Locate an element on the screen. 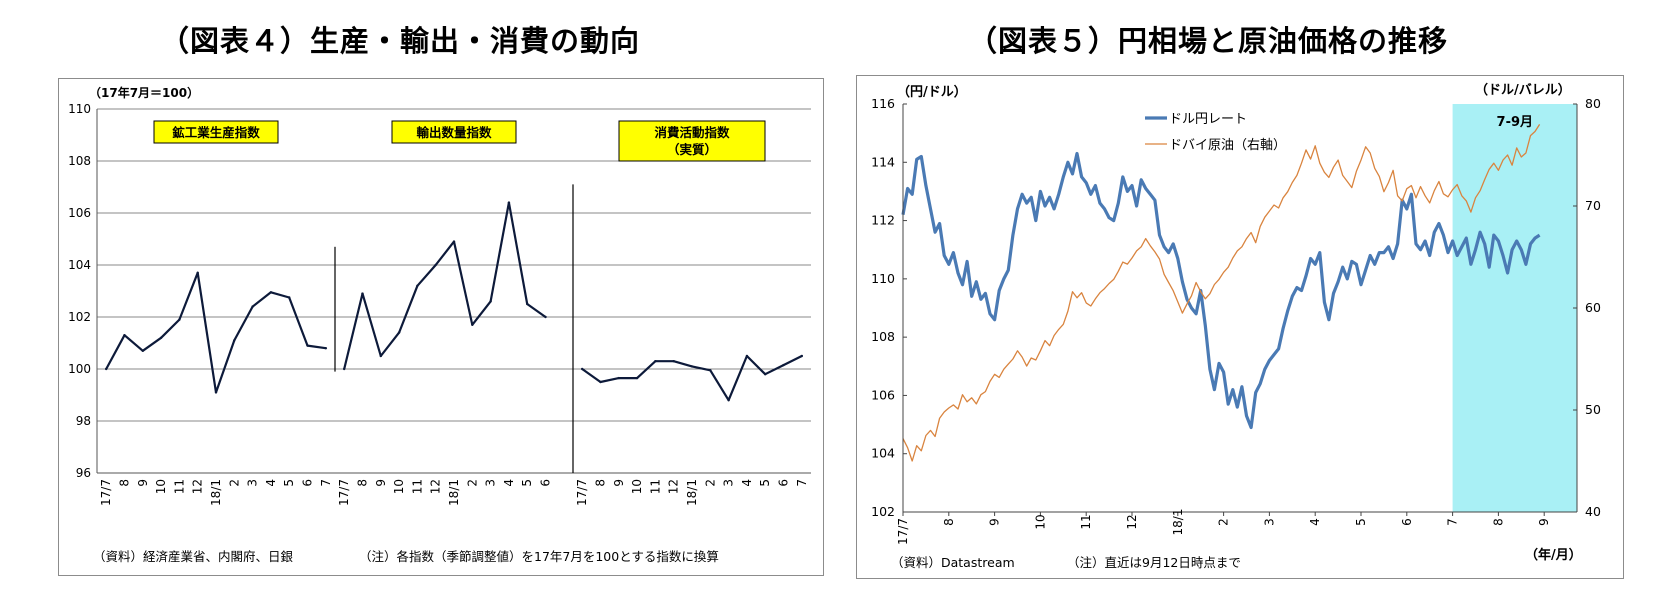 The image size is (1674, 614). figure4-y-tick-label: 110 is located at coordinates (79, 109).